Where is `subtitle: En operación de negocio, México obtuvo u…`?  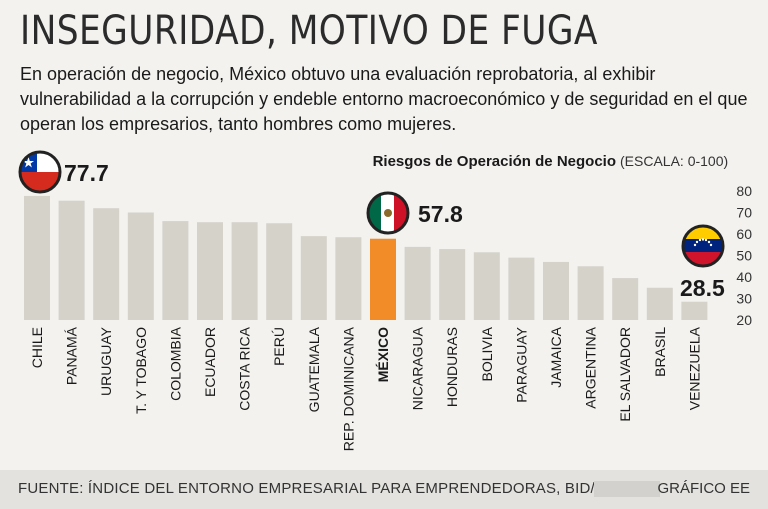 subtitle: En operación de negocio, México obtuvo u… is located at coordinates (384, 99).